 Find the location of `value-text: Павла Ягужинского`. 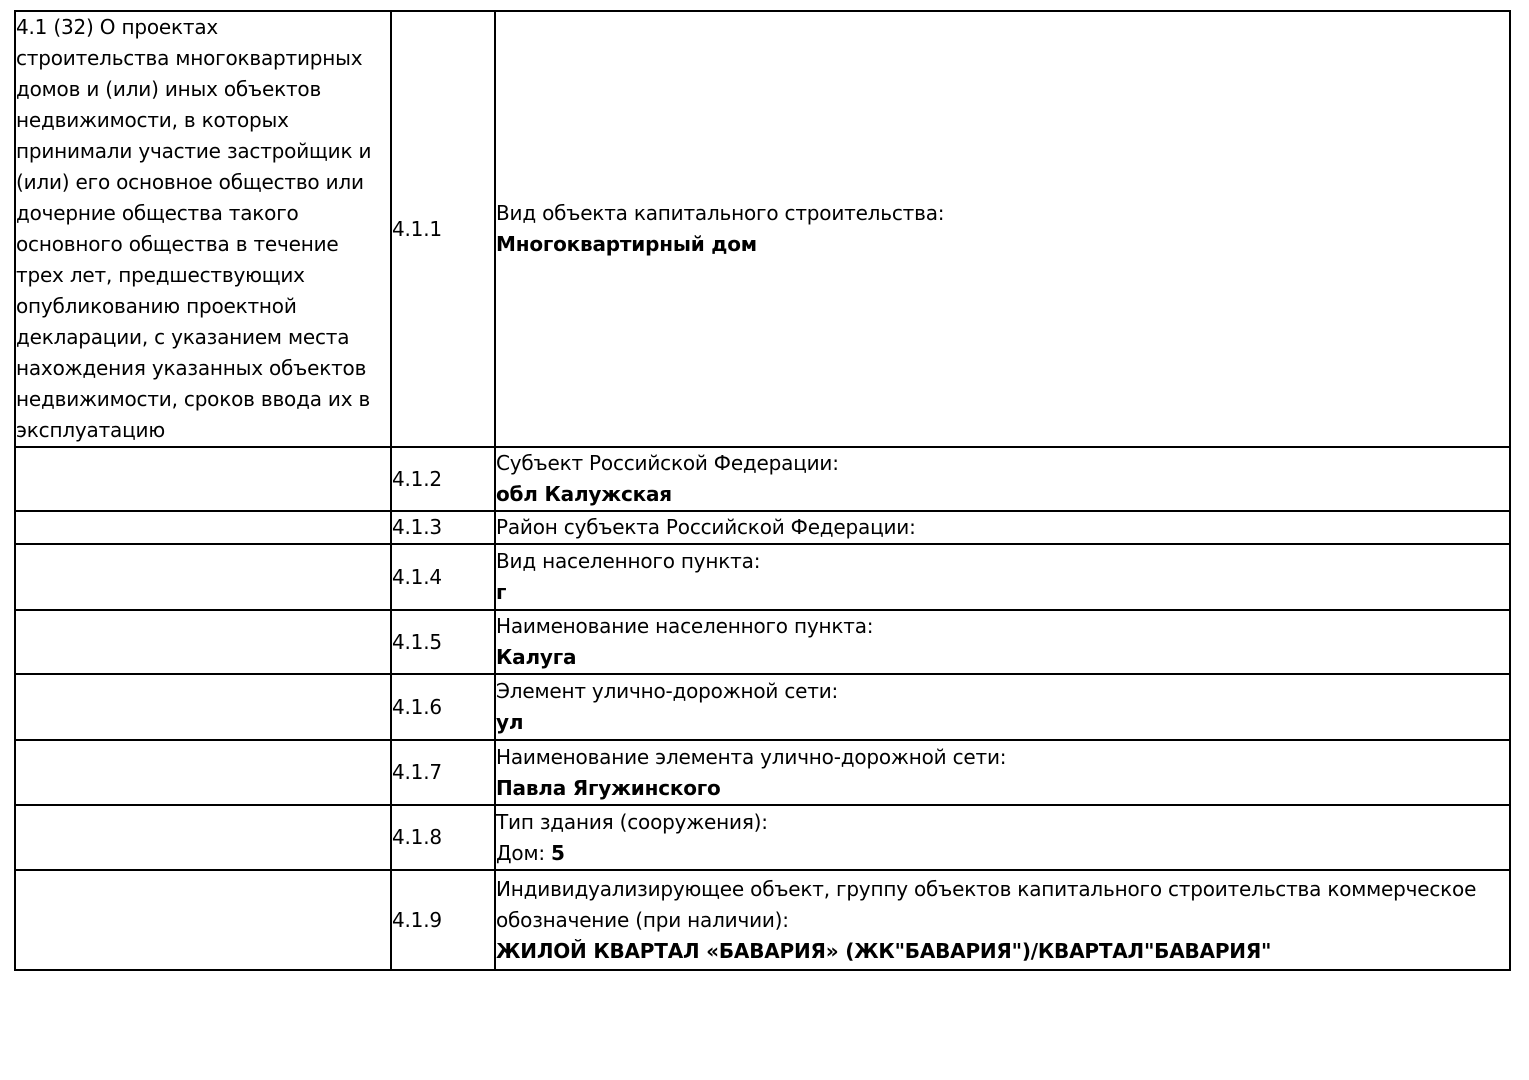

value-text: Павла Ягужинского is located at coordinates (608, 787).